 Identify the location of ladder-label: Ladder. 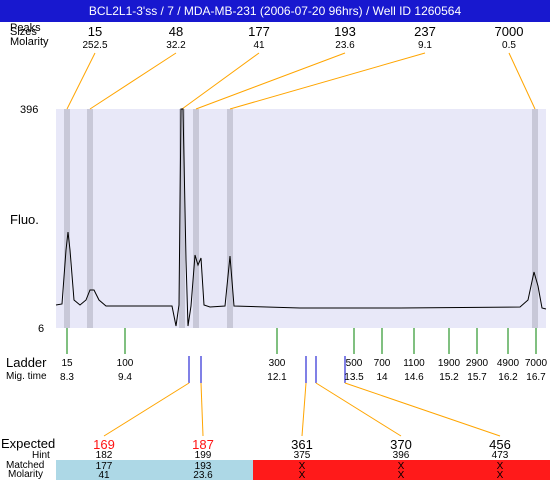
(26, 362).